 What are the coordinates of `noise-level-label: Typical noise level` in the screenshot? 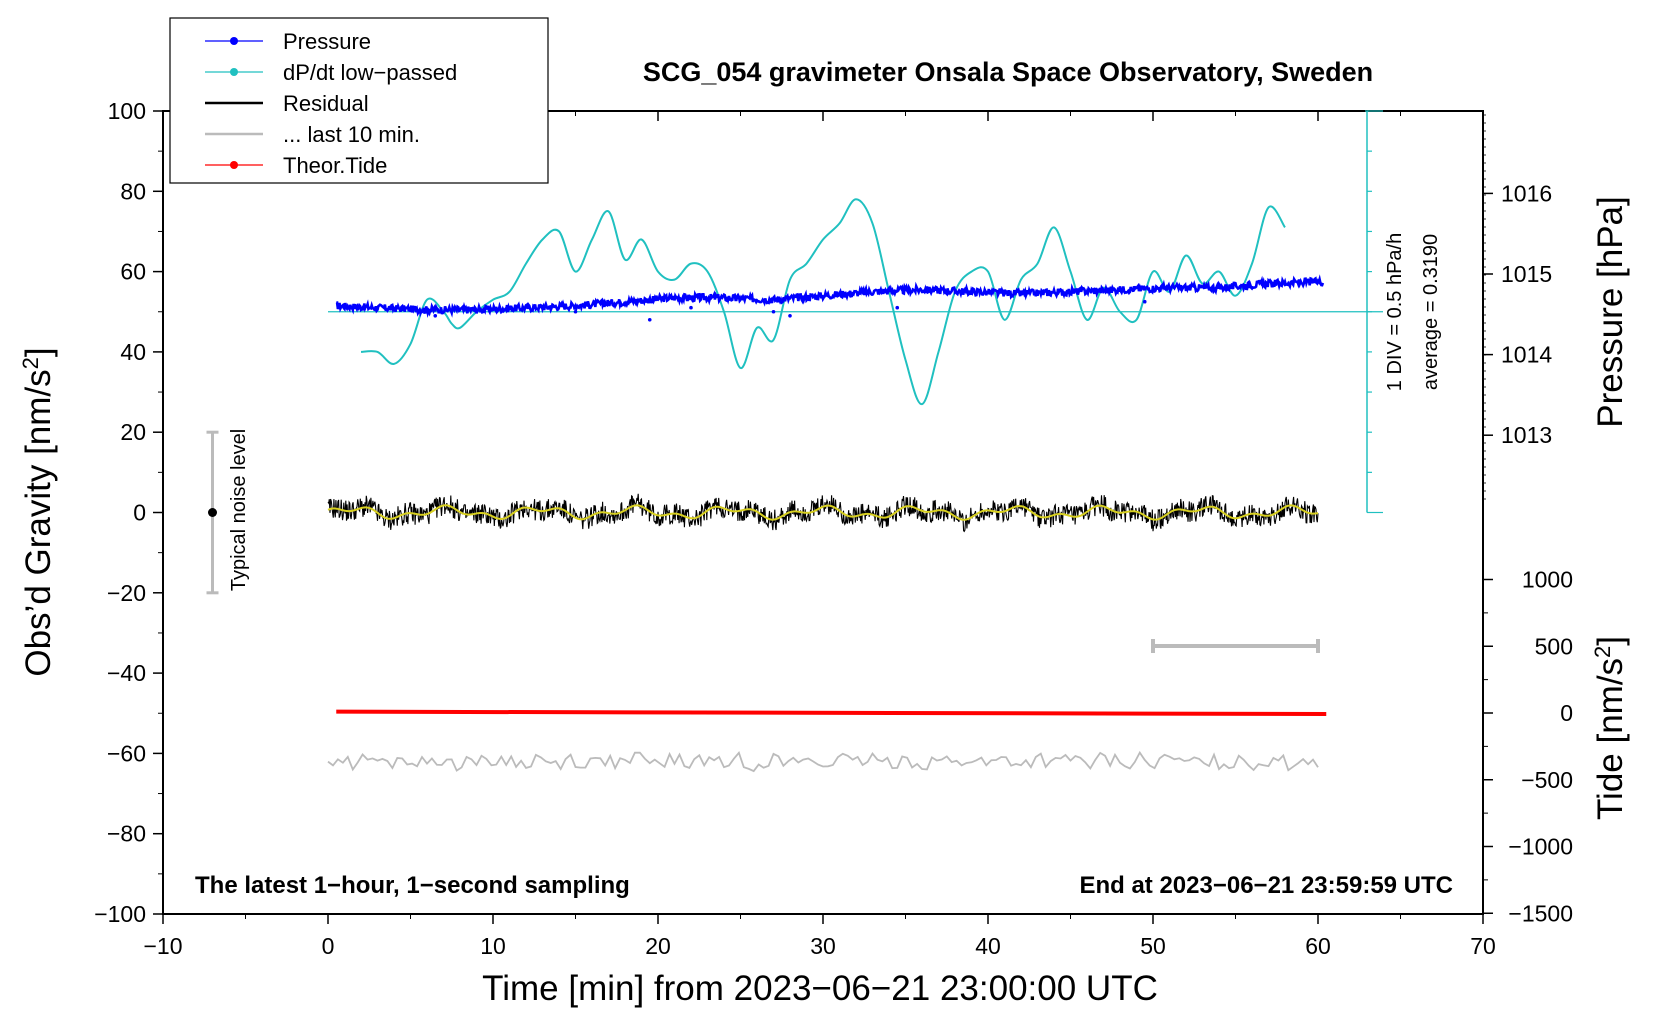 It's located at (239, 510).